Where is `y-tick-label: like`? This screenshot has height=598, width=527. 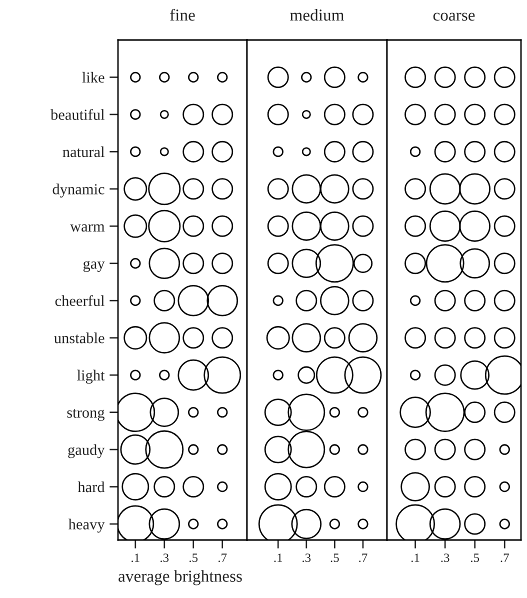
y-tick-label: like is located at coordinates (93, 77).